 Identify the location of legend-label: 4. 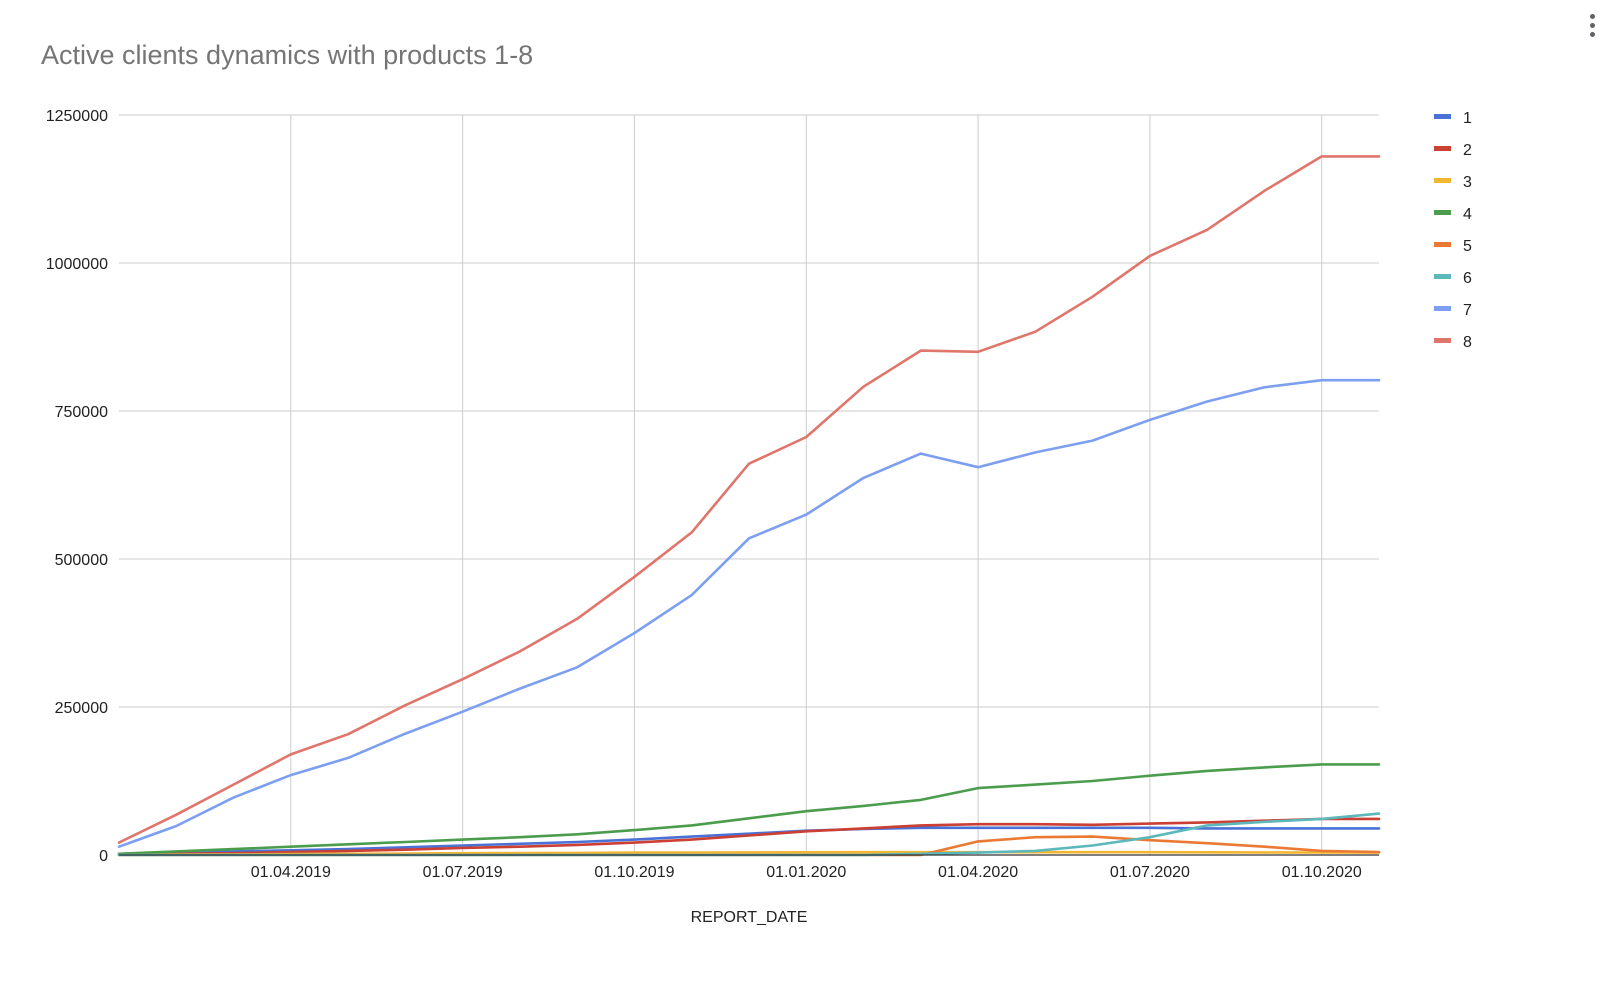
(1467, 214).